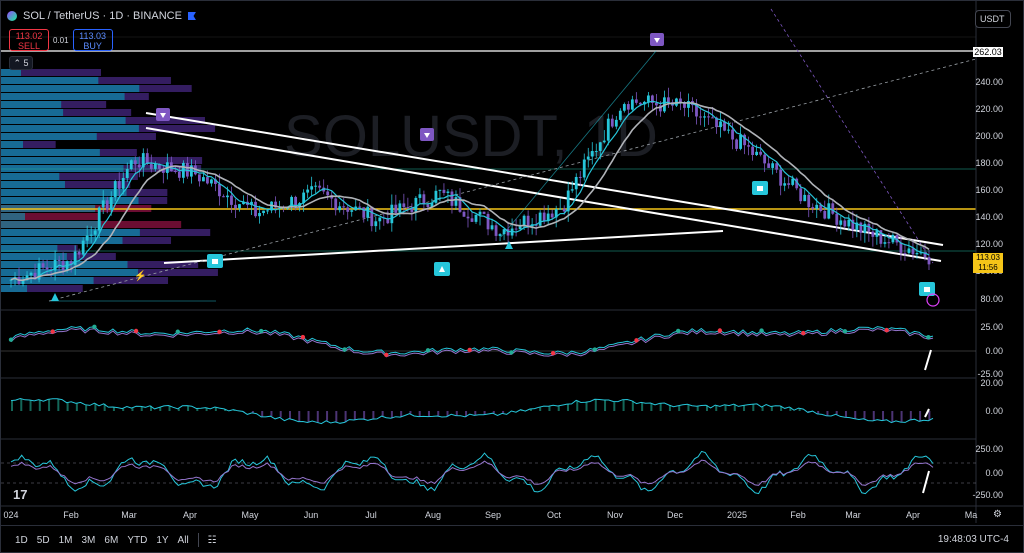  I want to click on date-range-calendar-icon: ☷, so click(212, 540).